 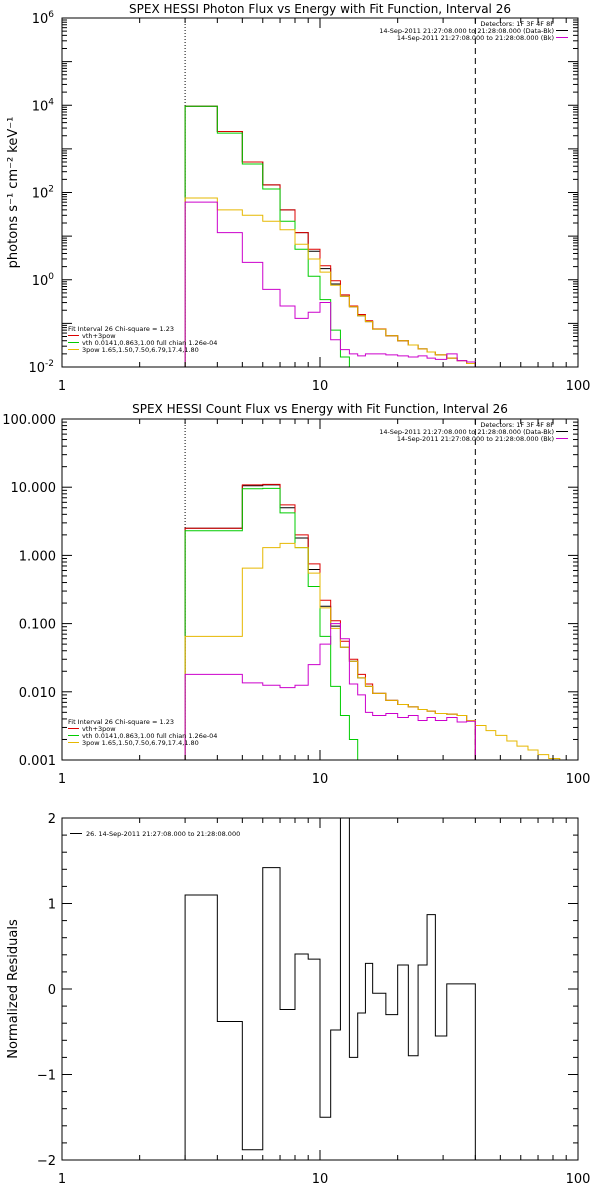 What do you see at coordinates (52, 905) in the screenshot?
I see `y-tick-label: 1` at bounding box center [52, 905].